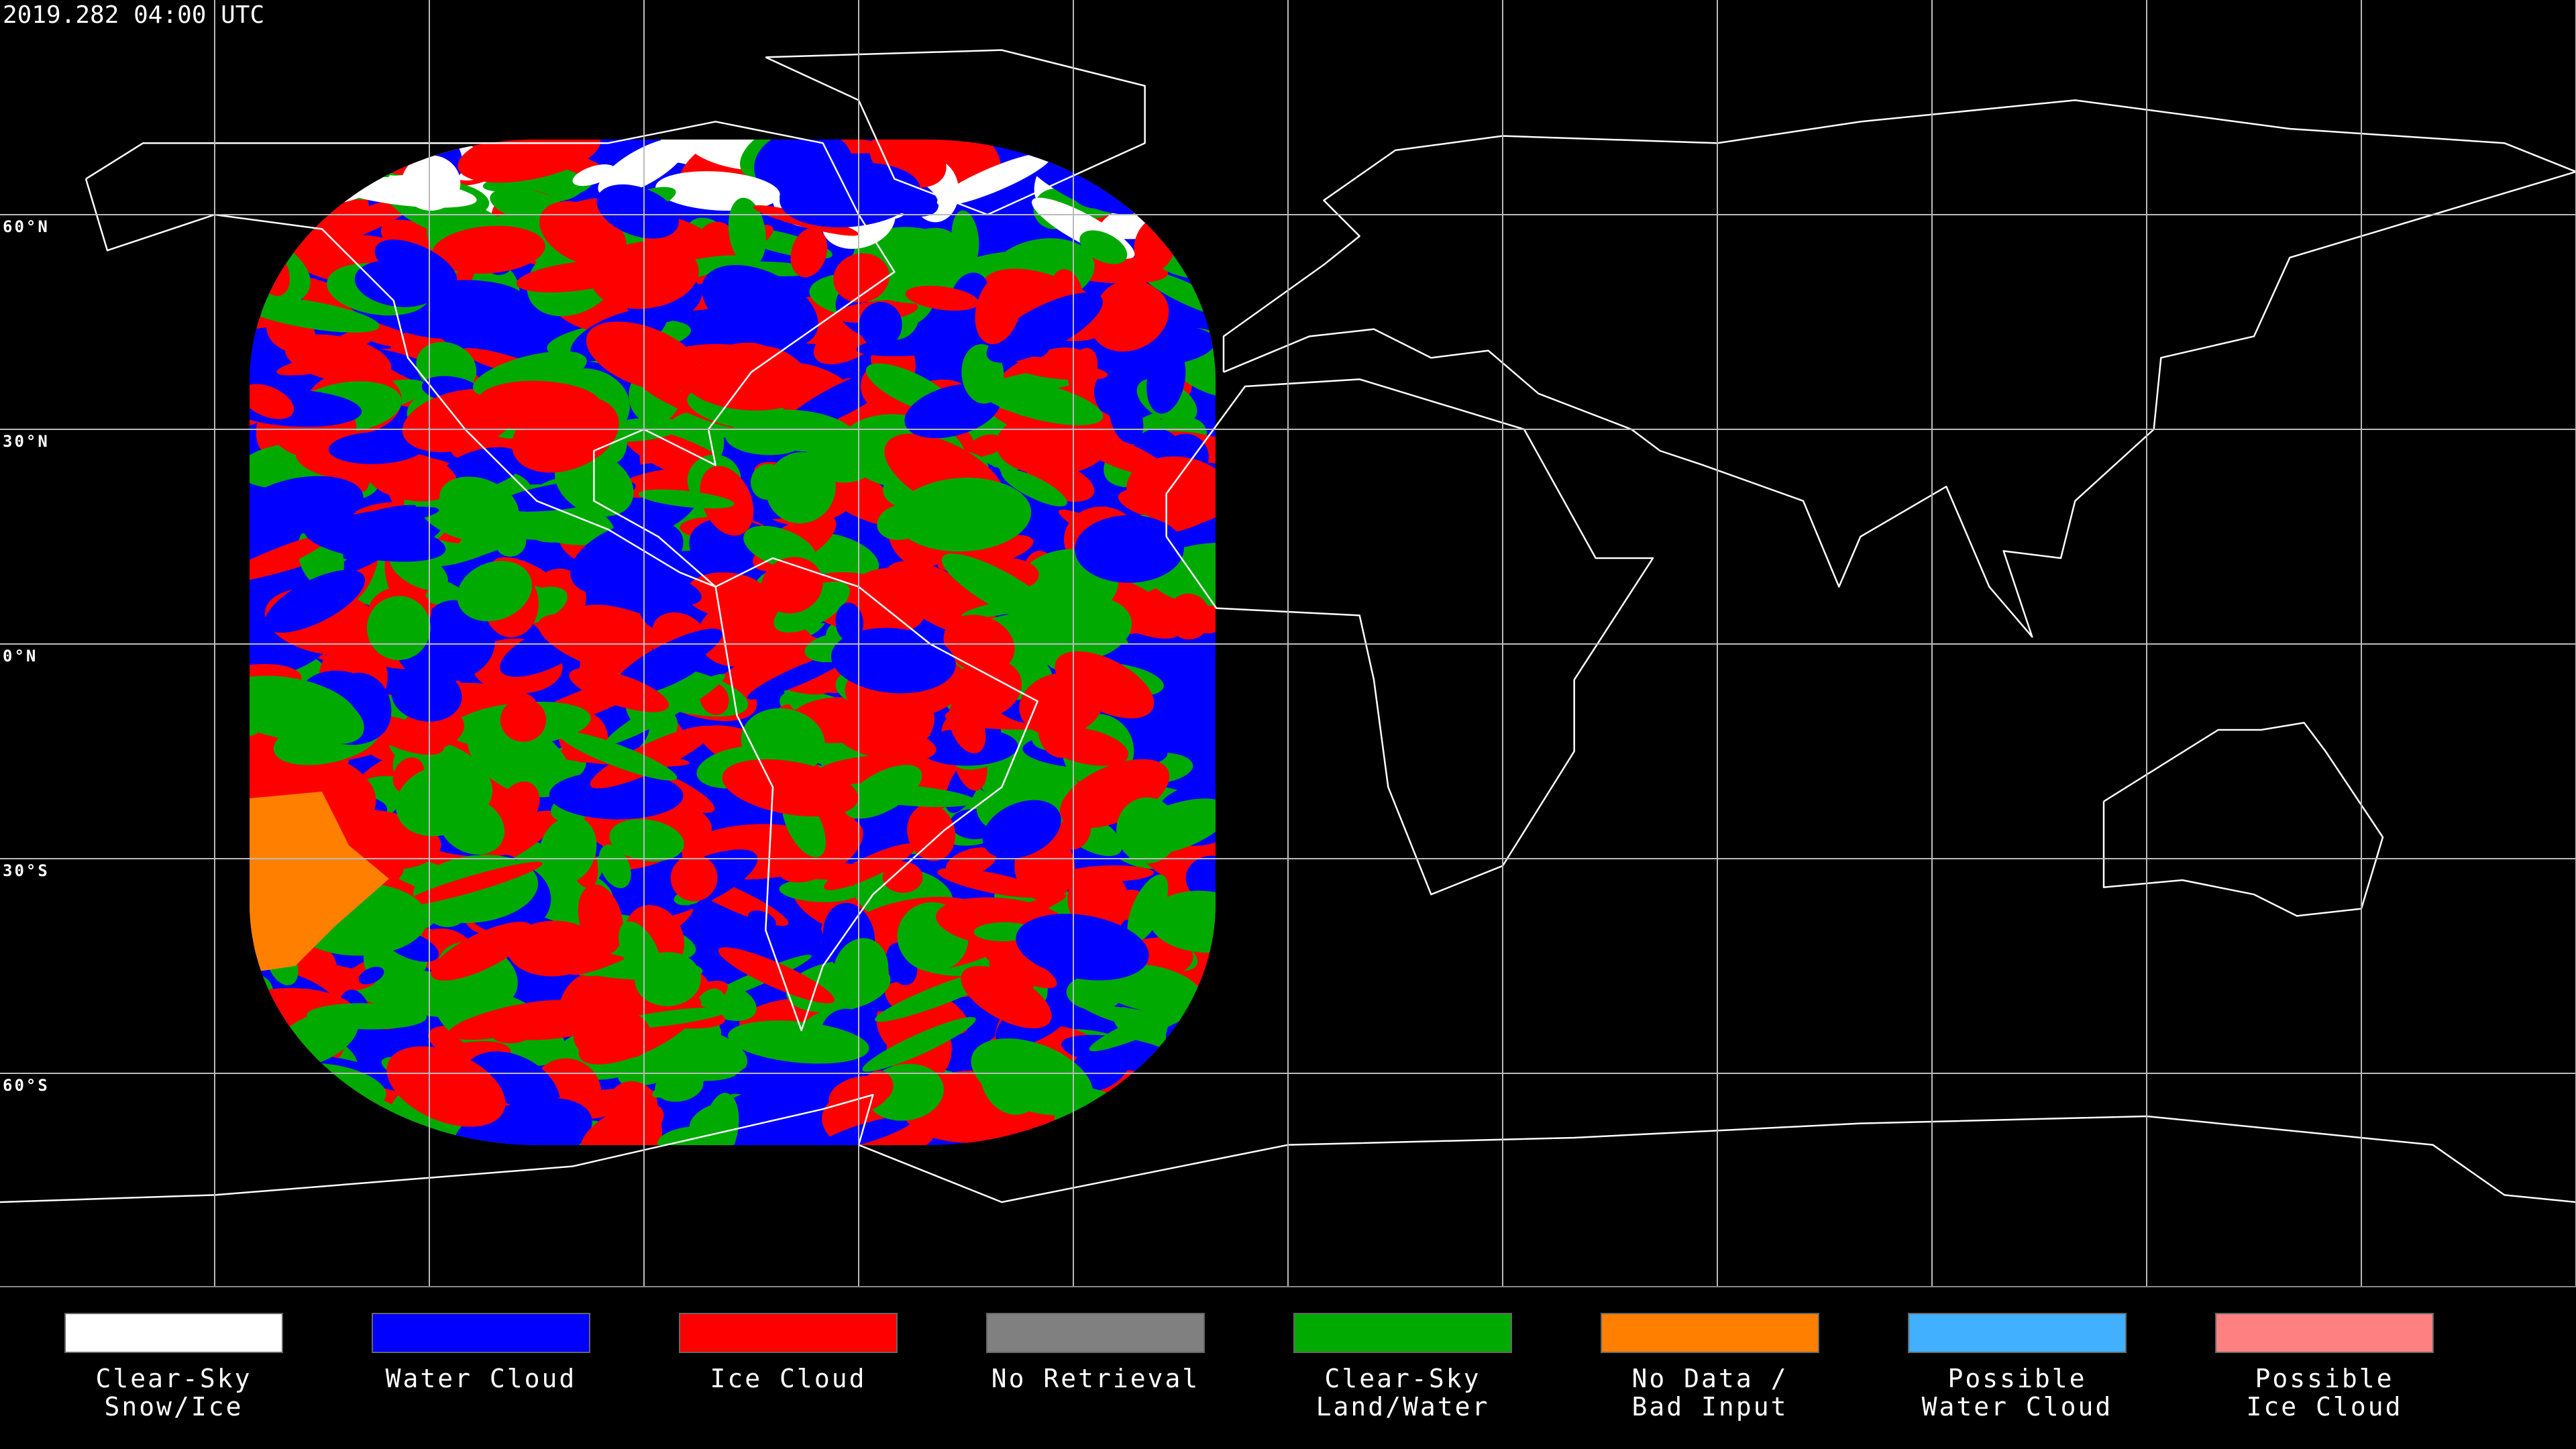  Describe the element at coordinates (26, 1085) in the screenshot. I see `lat-label: 60°S` at that location.